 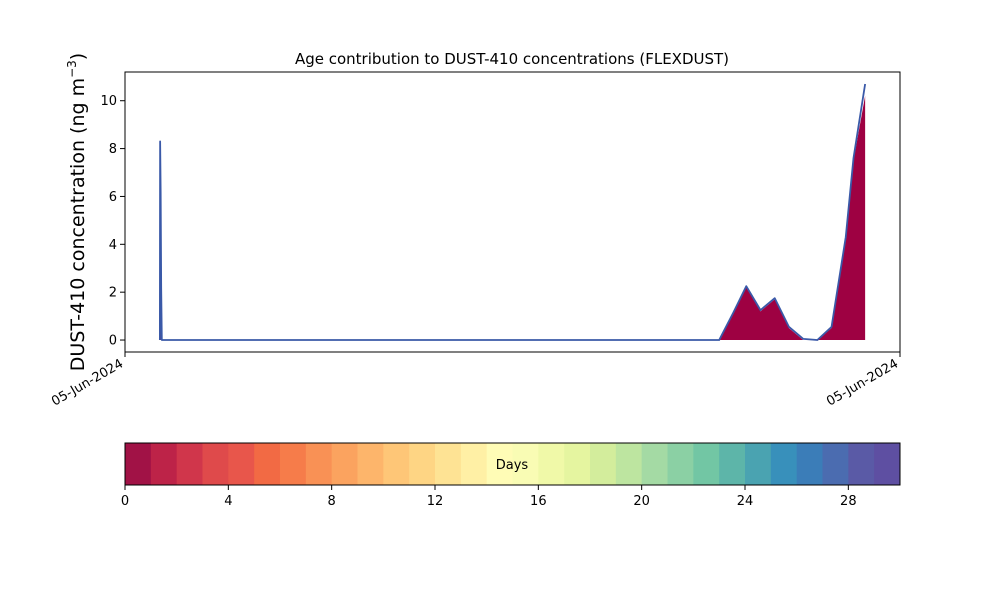 I want to click on y-axis-label: DUST-410 concentration (ng m−3), so click(x=77, y=212).